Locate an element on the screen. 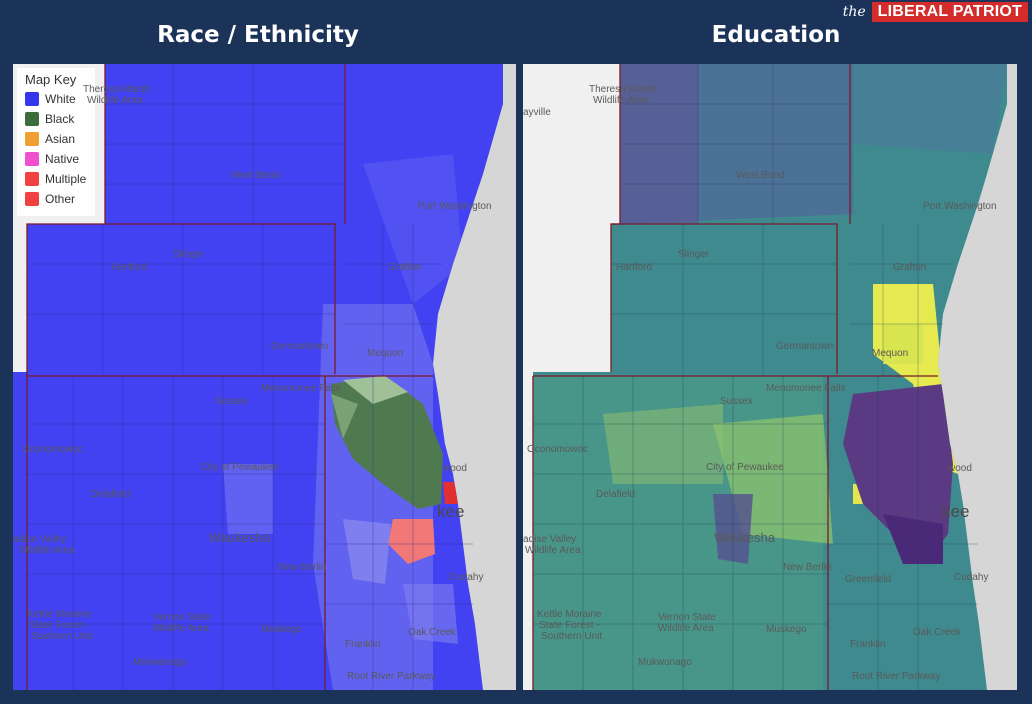  multiple-swatch is located at coordinates (32, 179).